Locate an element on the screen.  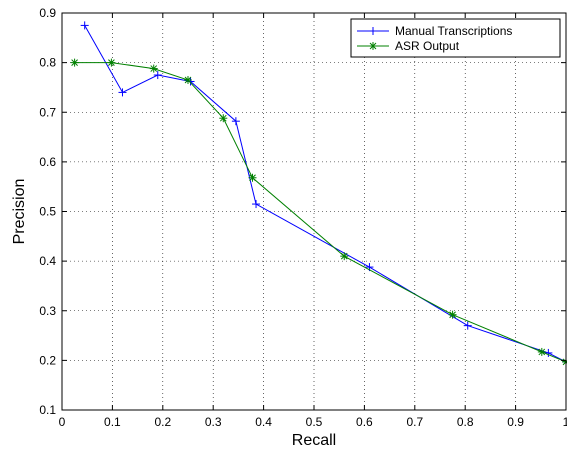
x-tick-label: 0.7 is located at coordinates (414, 422).